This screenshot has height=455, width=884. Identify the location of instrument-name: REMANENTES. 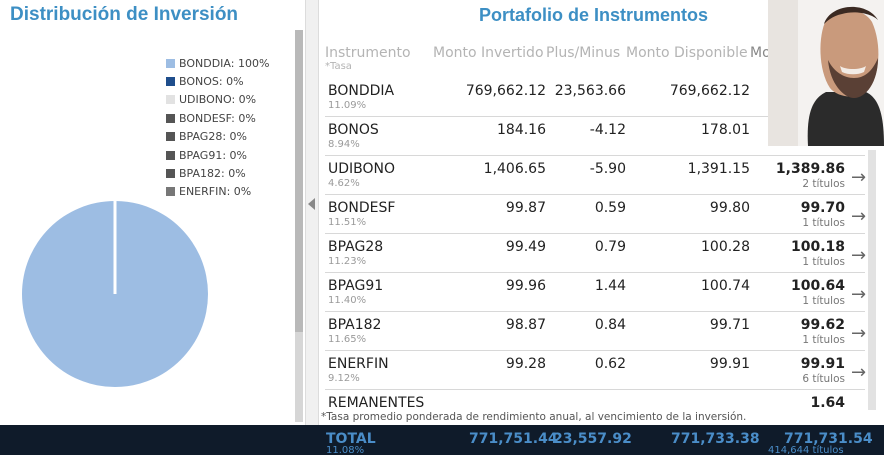
(376, 403).